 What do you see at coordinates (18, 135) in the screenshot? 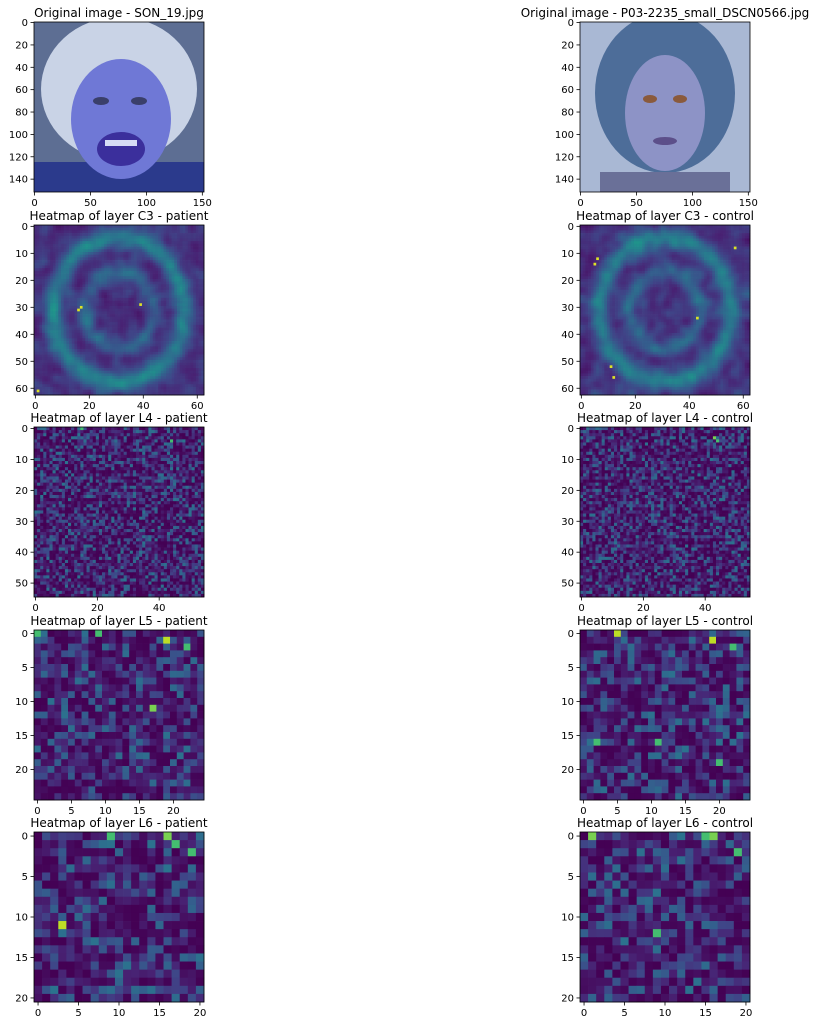
I see `y-tick-label: 100` at bounding box center [18, 135].